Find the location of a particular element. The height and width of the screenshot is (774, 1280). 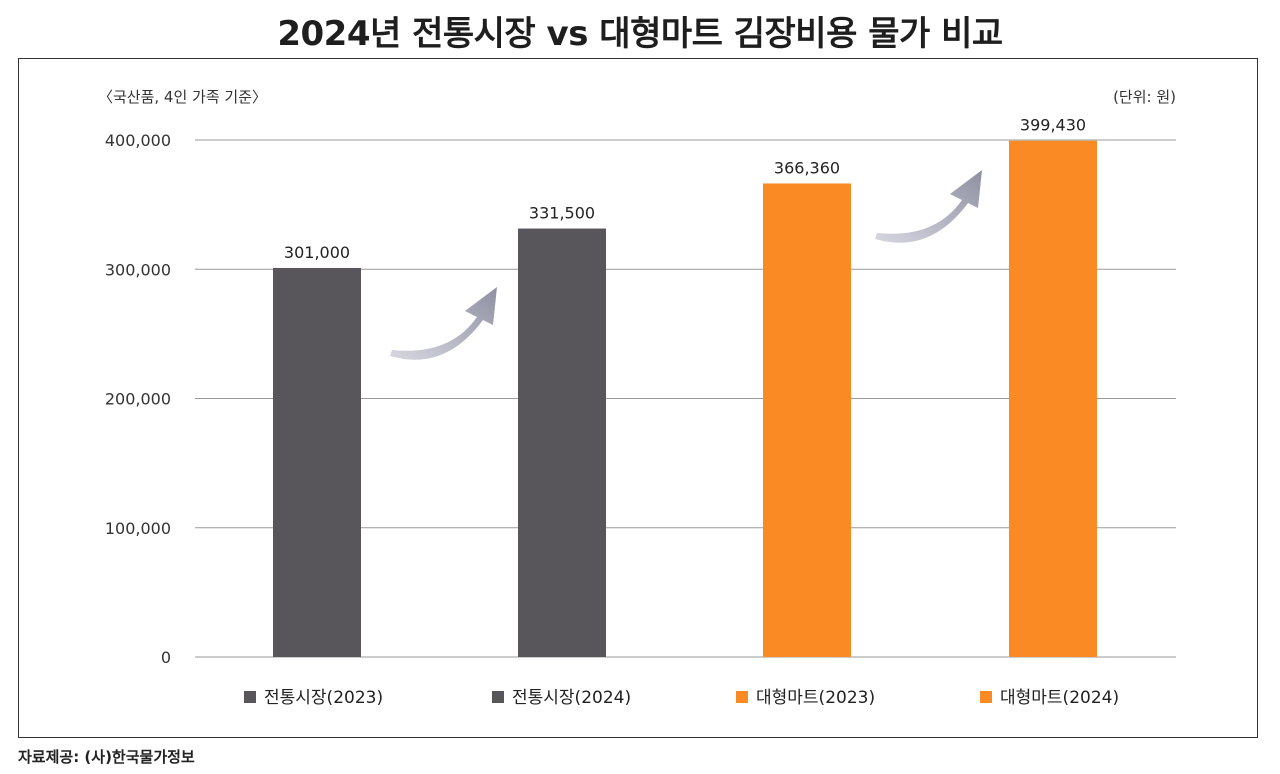

legend-label: 전통시장(2023) is located at coordinates (323, 698).